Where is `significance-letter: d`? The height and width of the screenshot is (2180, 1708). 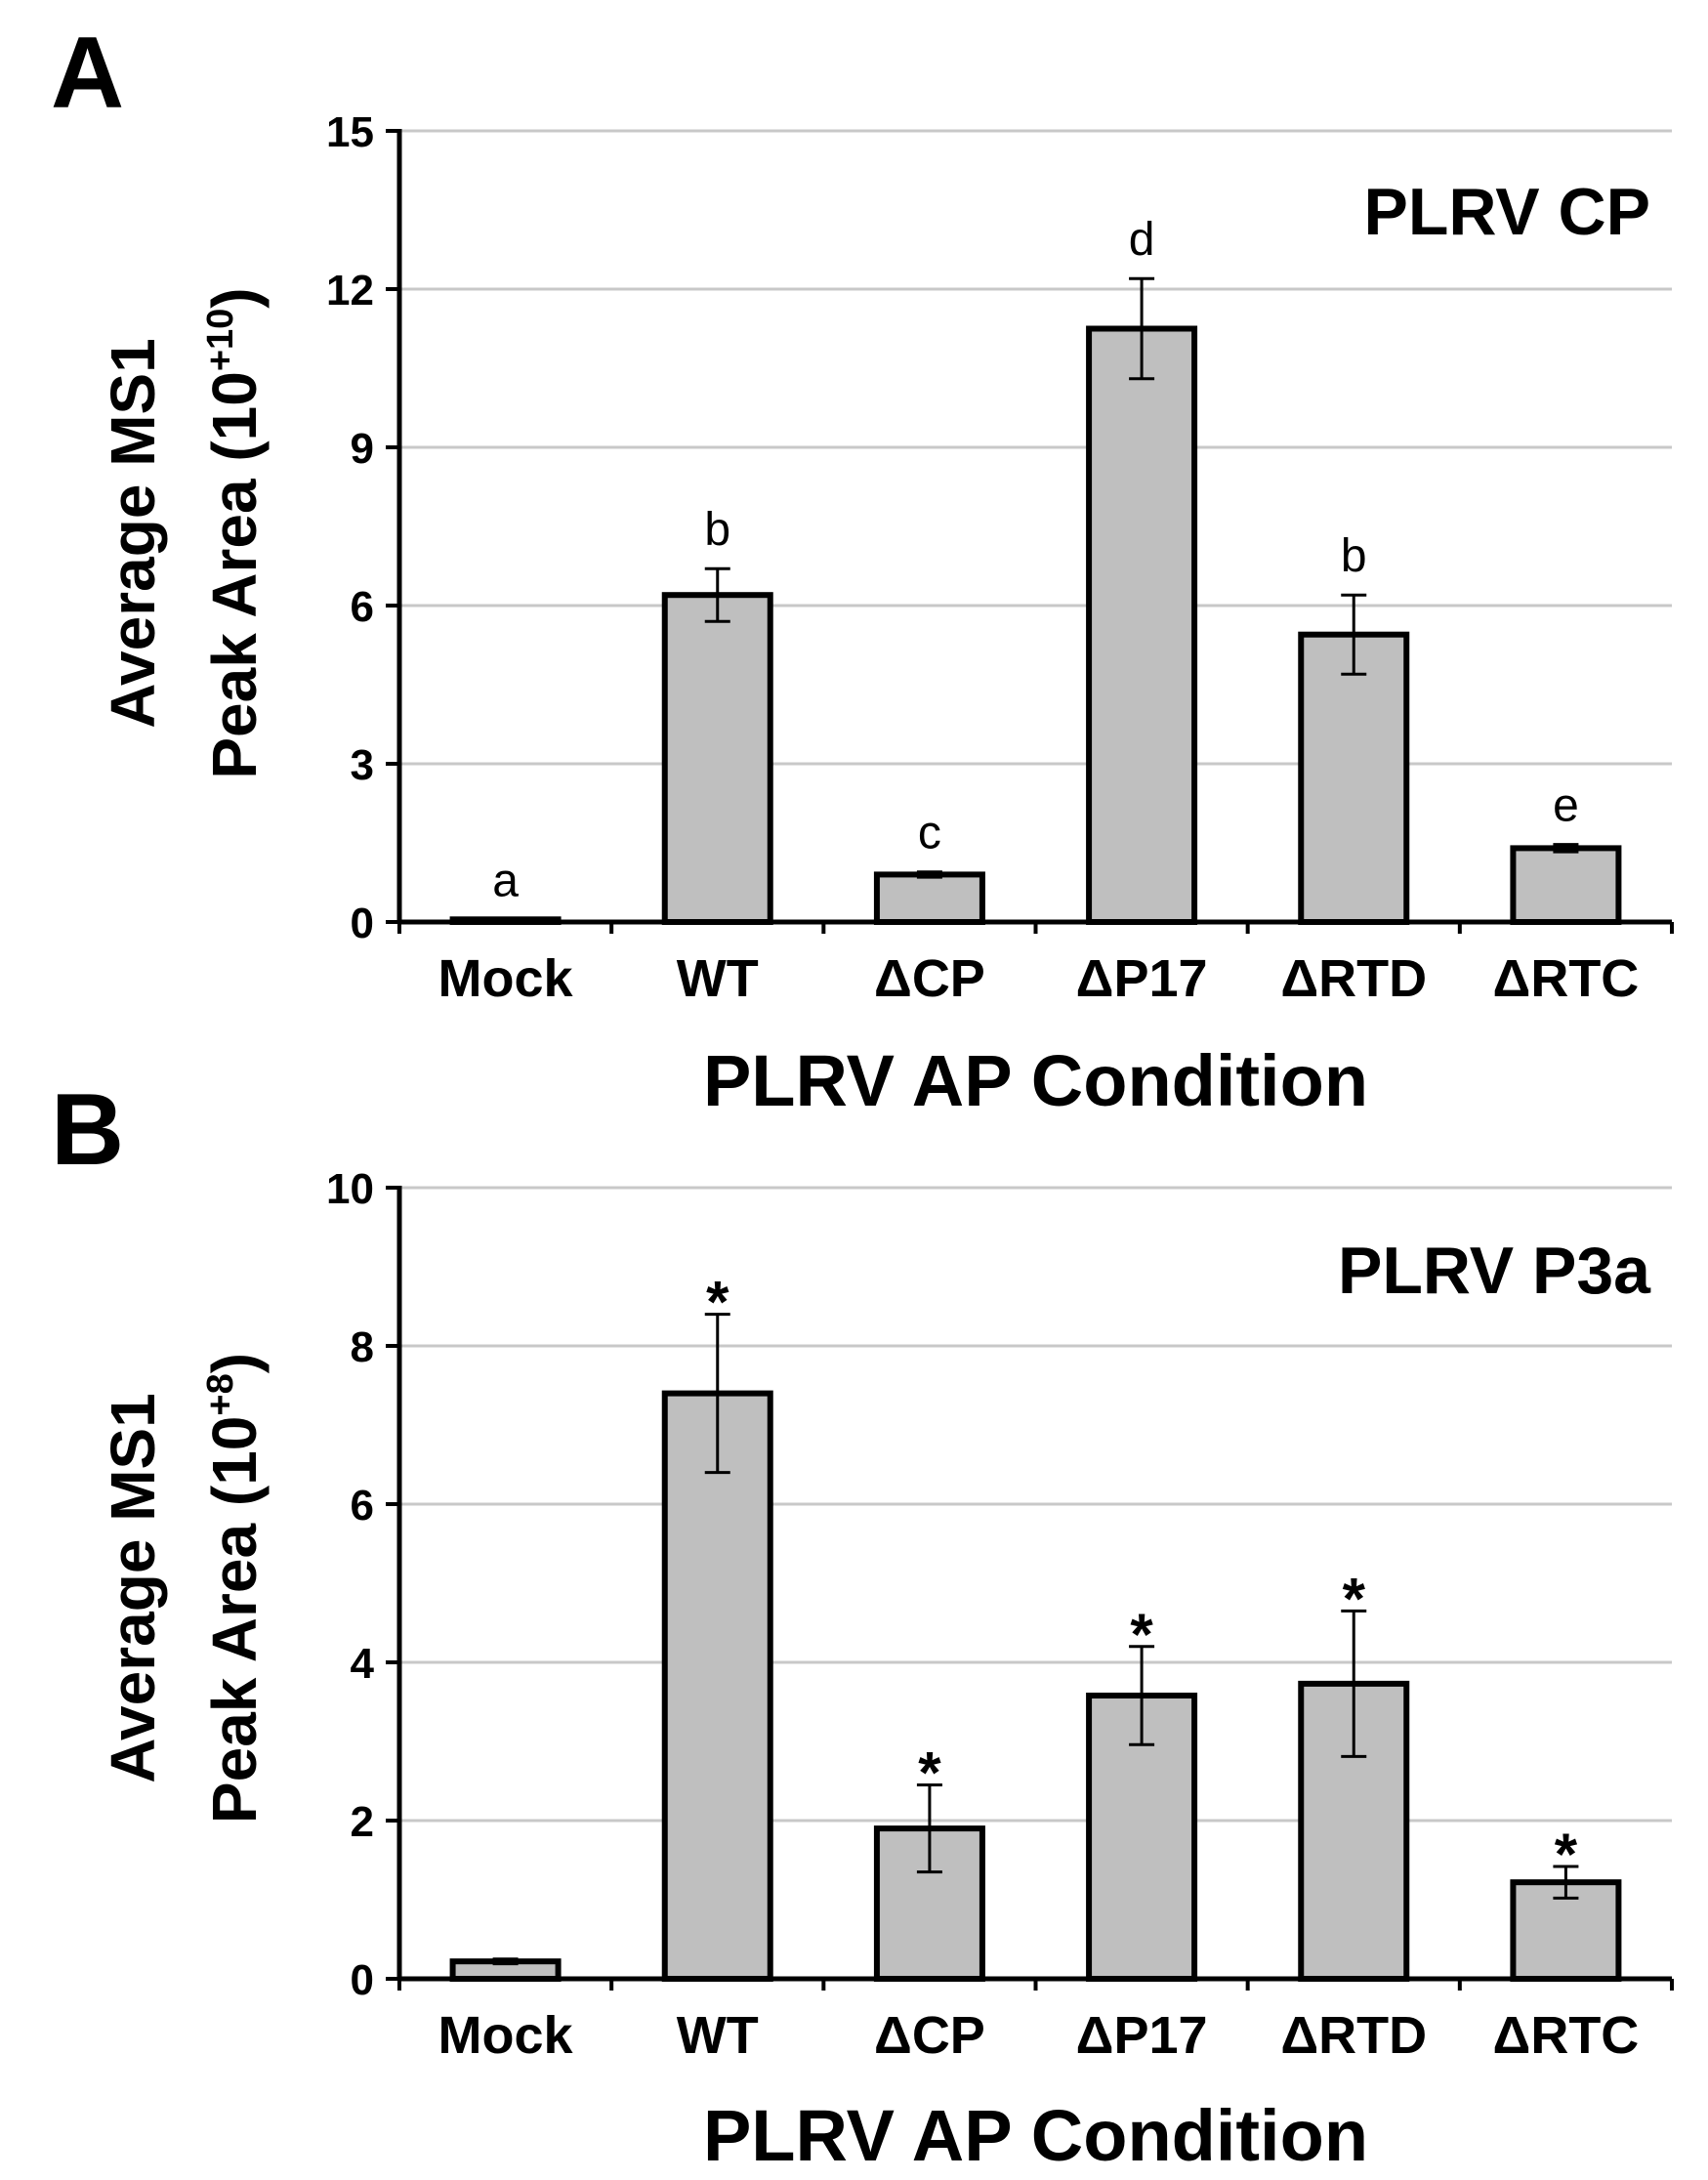
significance-letter: d is located at coordinates (1142, 240).